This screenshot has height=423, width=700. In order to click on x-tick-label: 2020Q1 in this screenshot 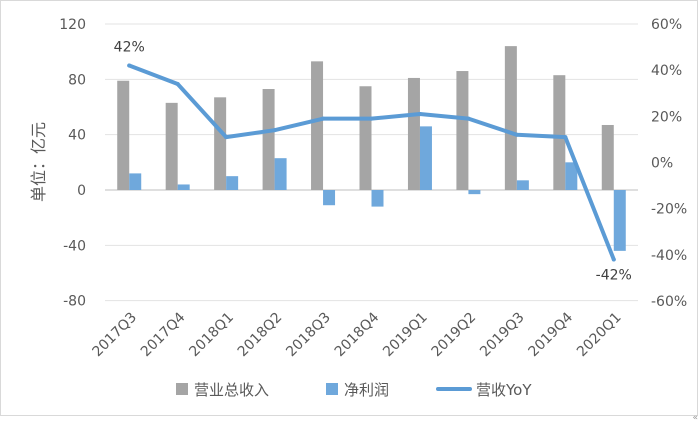, I will do `click(599, 335)`.